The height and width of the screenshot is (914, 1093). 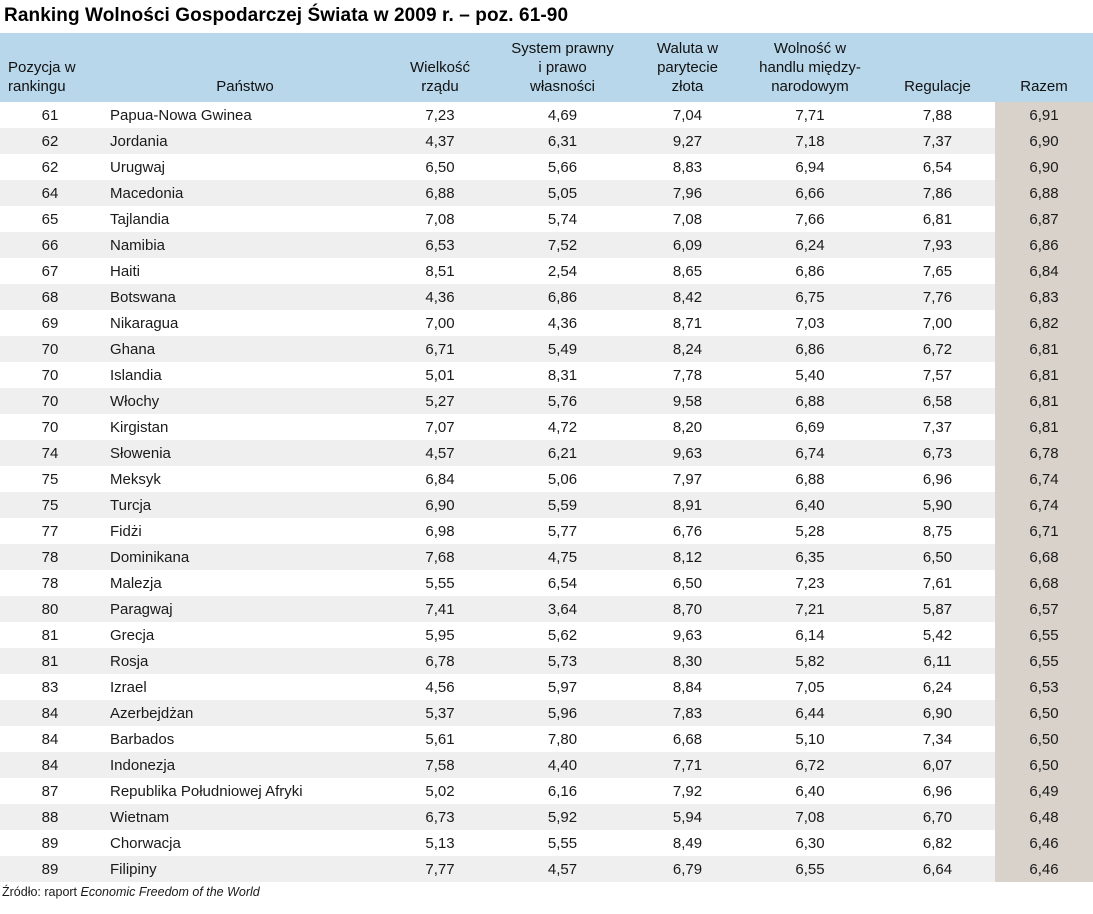 What do you see at coordinates (937, 349) in the screenshot?
I see `value-cell: 6,72` at bounding box center [937, 349].